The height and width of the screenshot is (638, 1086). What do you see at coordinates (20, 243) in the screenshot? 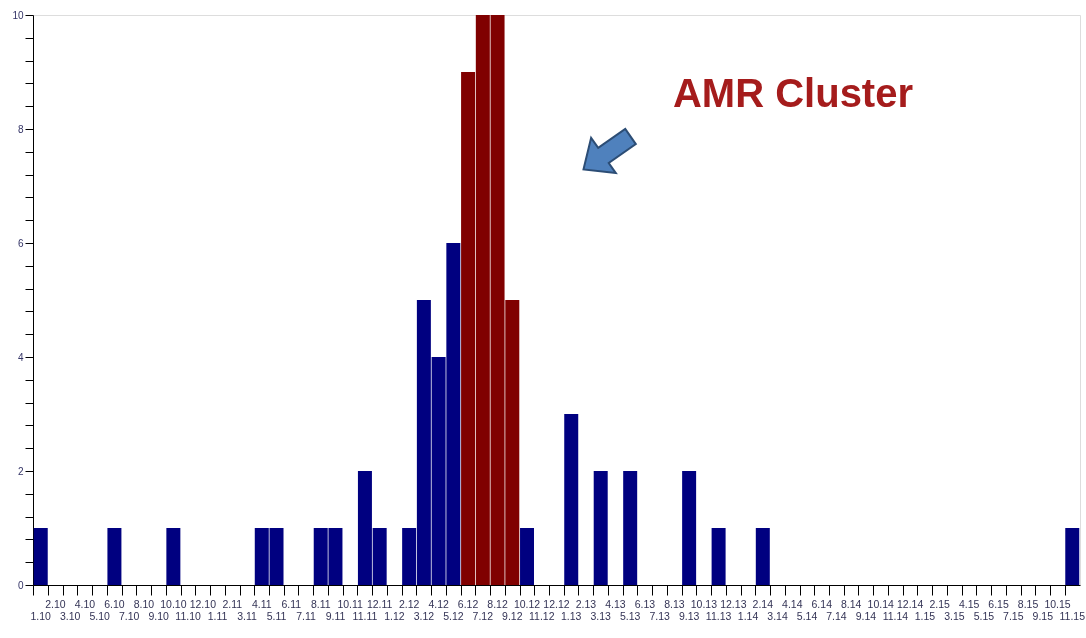
I see `y-tick-label: 6` at bounding box center [20, 243].